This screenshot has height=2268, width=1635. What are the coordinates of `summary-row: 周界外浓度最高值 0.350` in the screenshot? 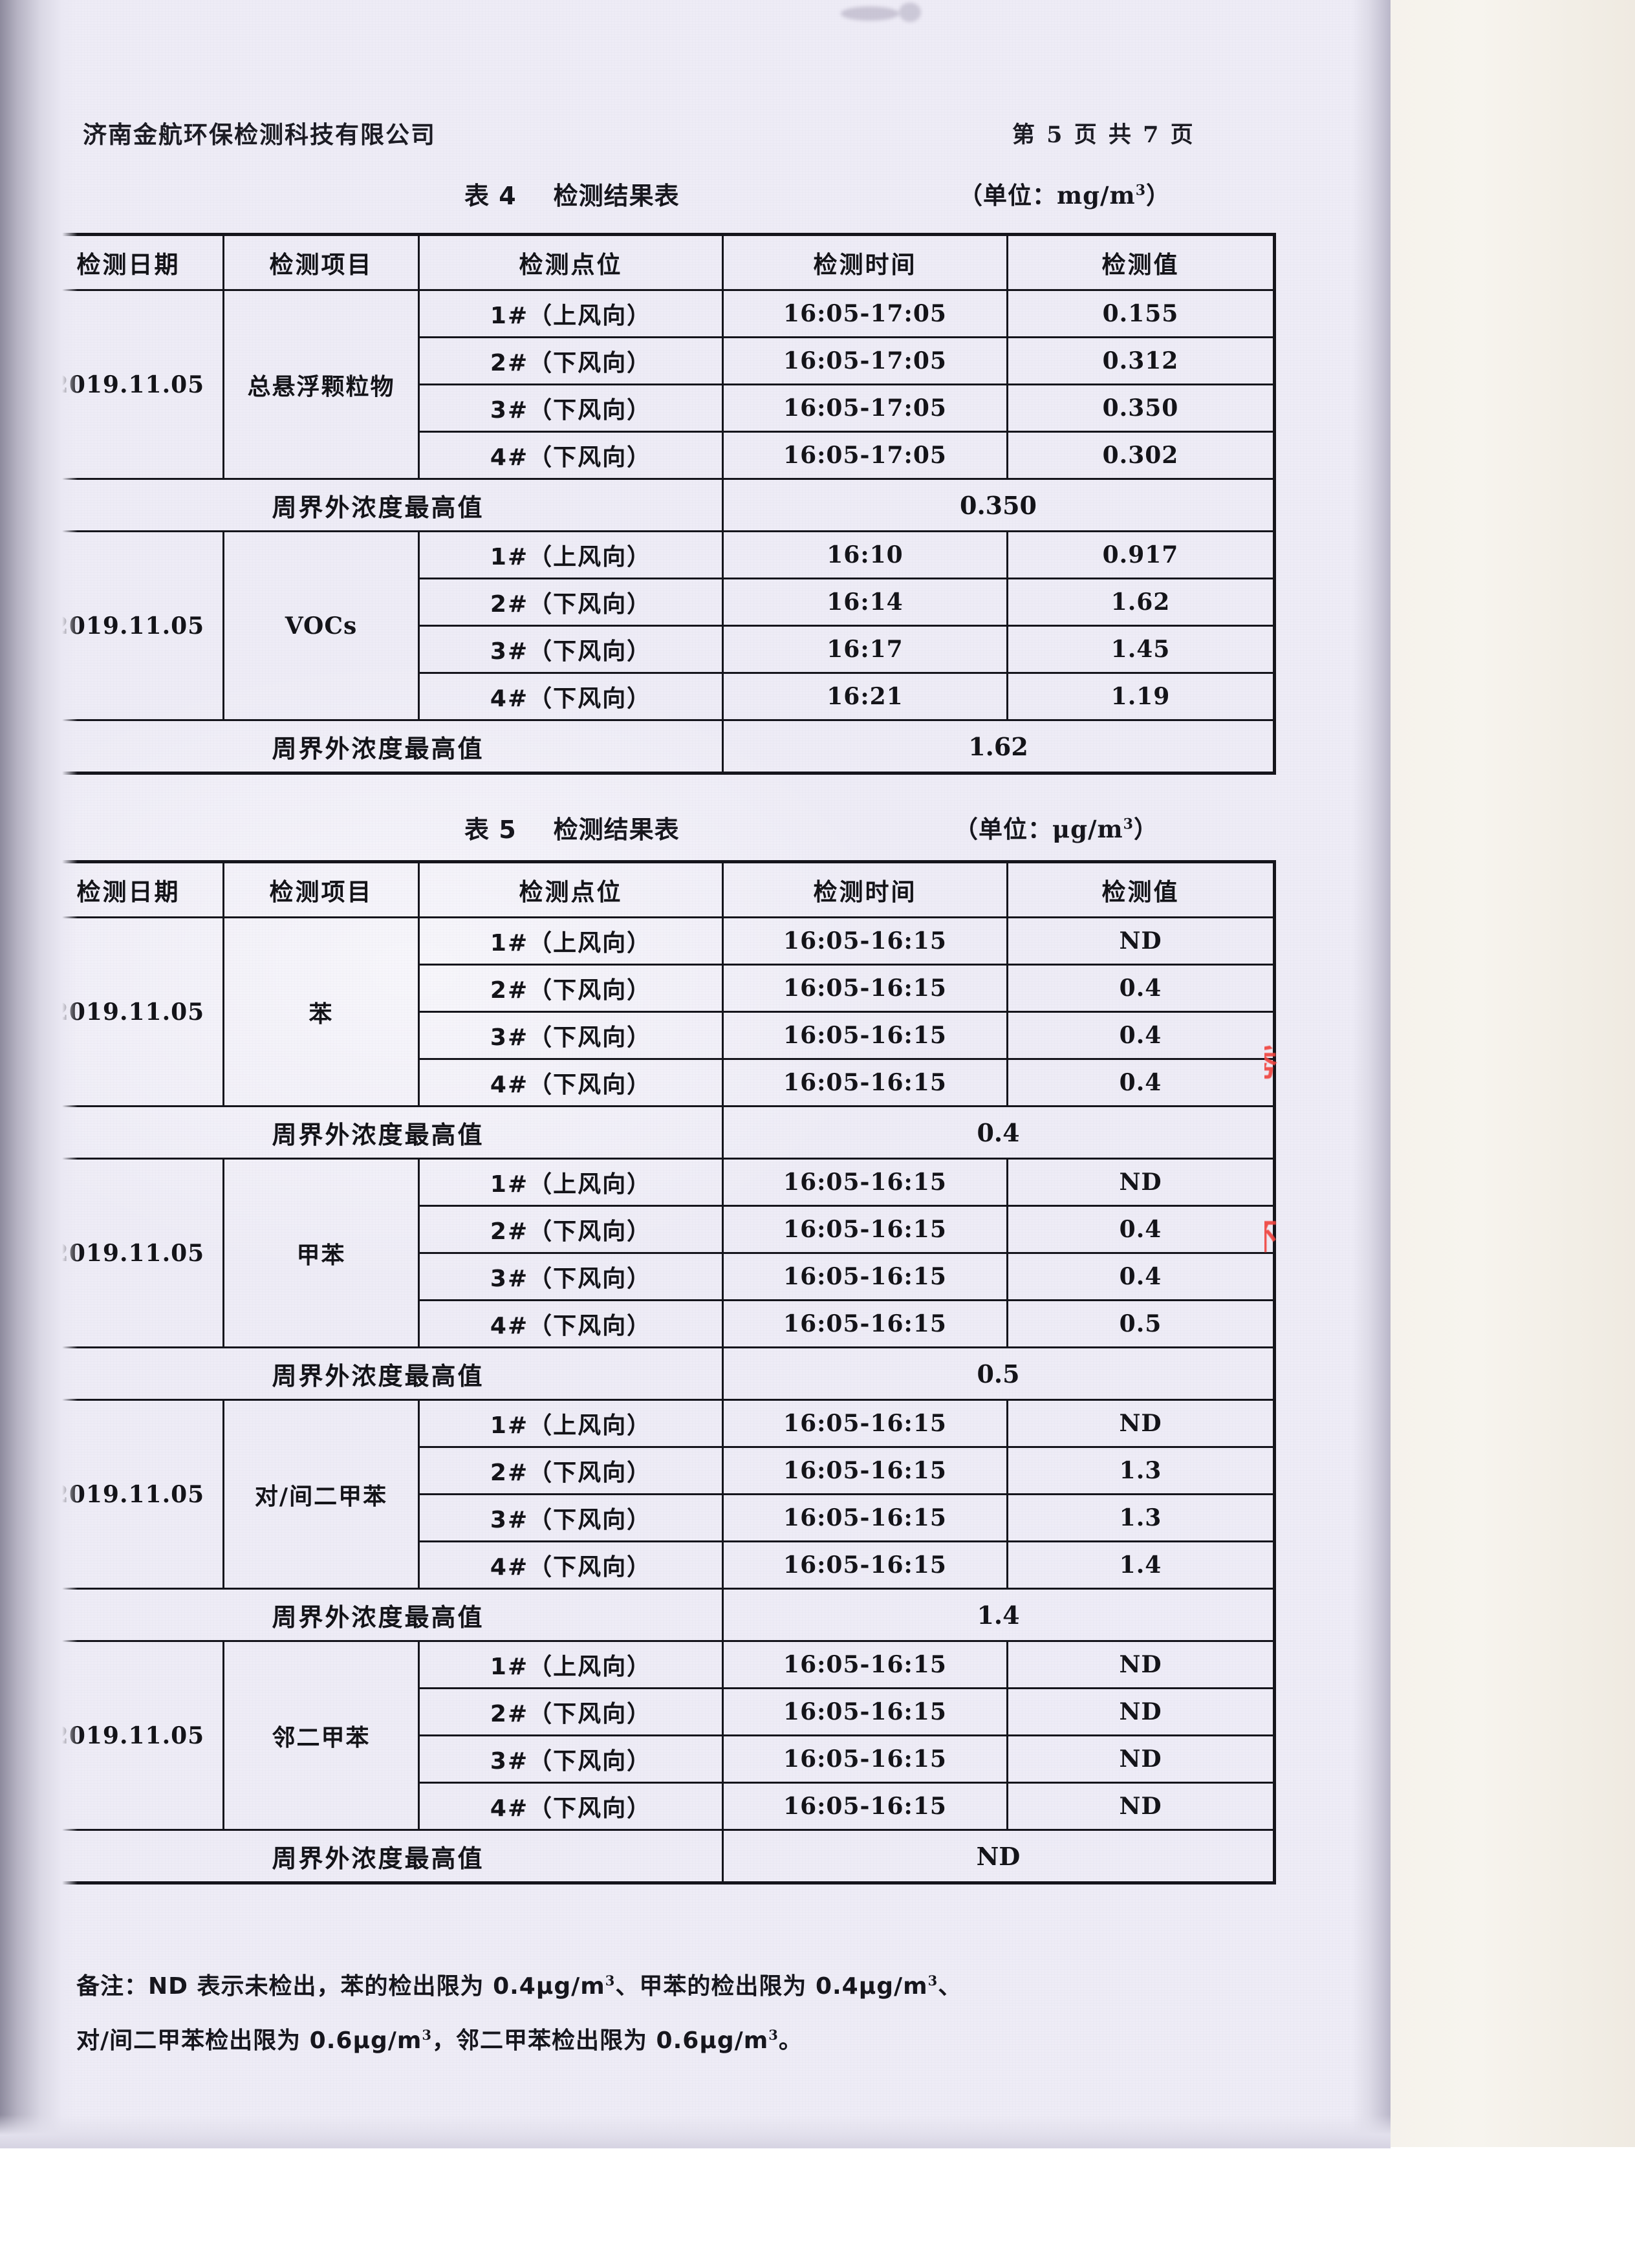 It's located at (653, 505).